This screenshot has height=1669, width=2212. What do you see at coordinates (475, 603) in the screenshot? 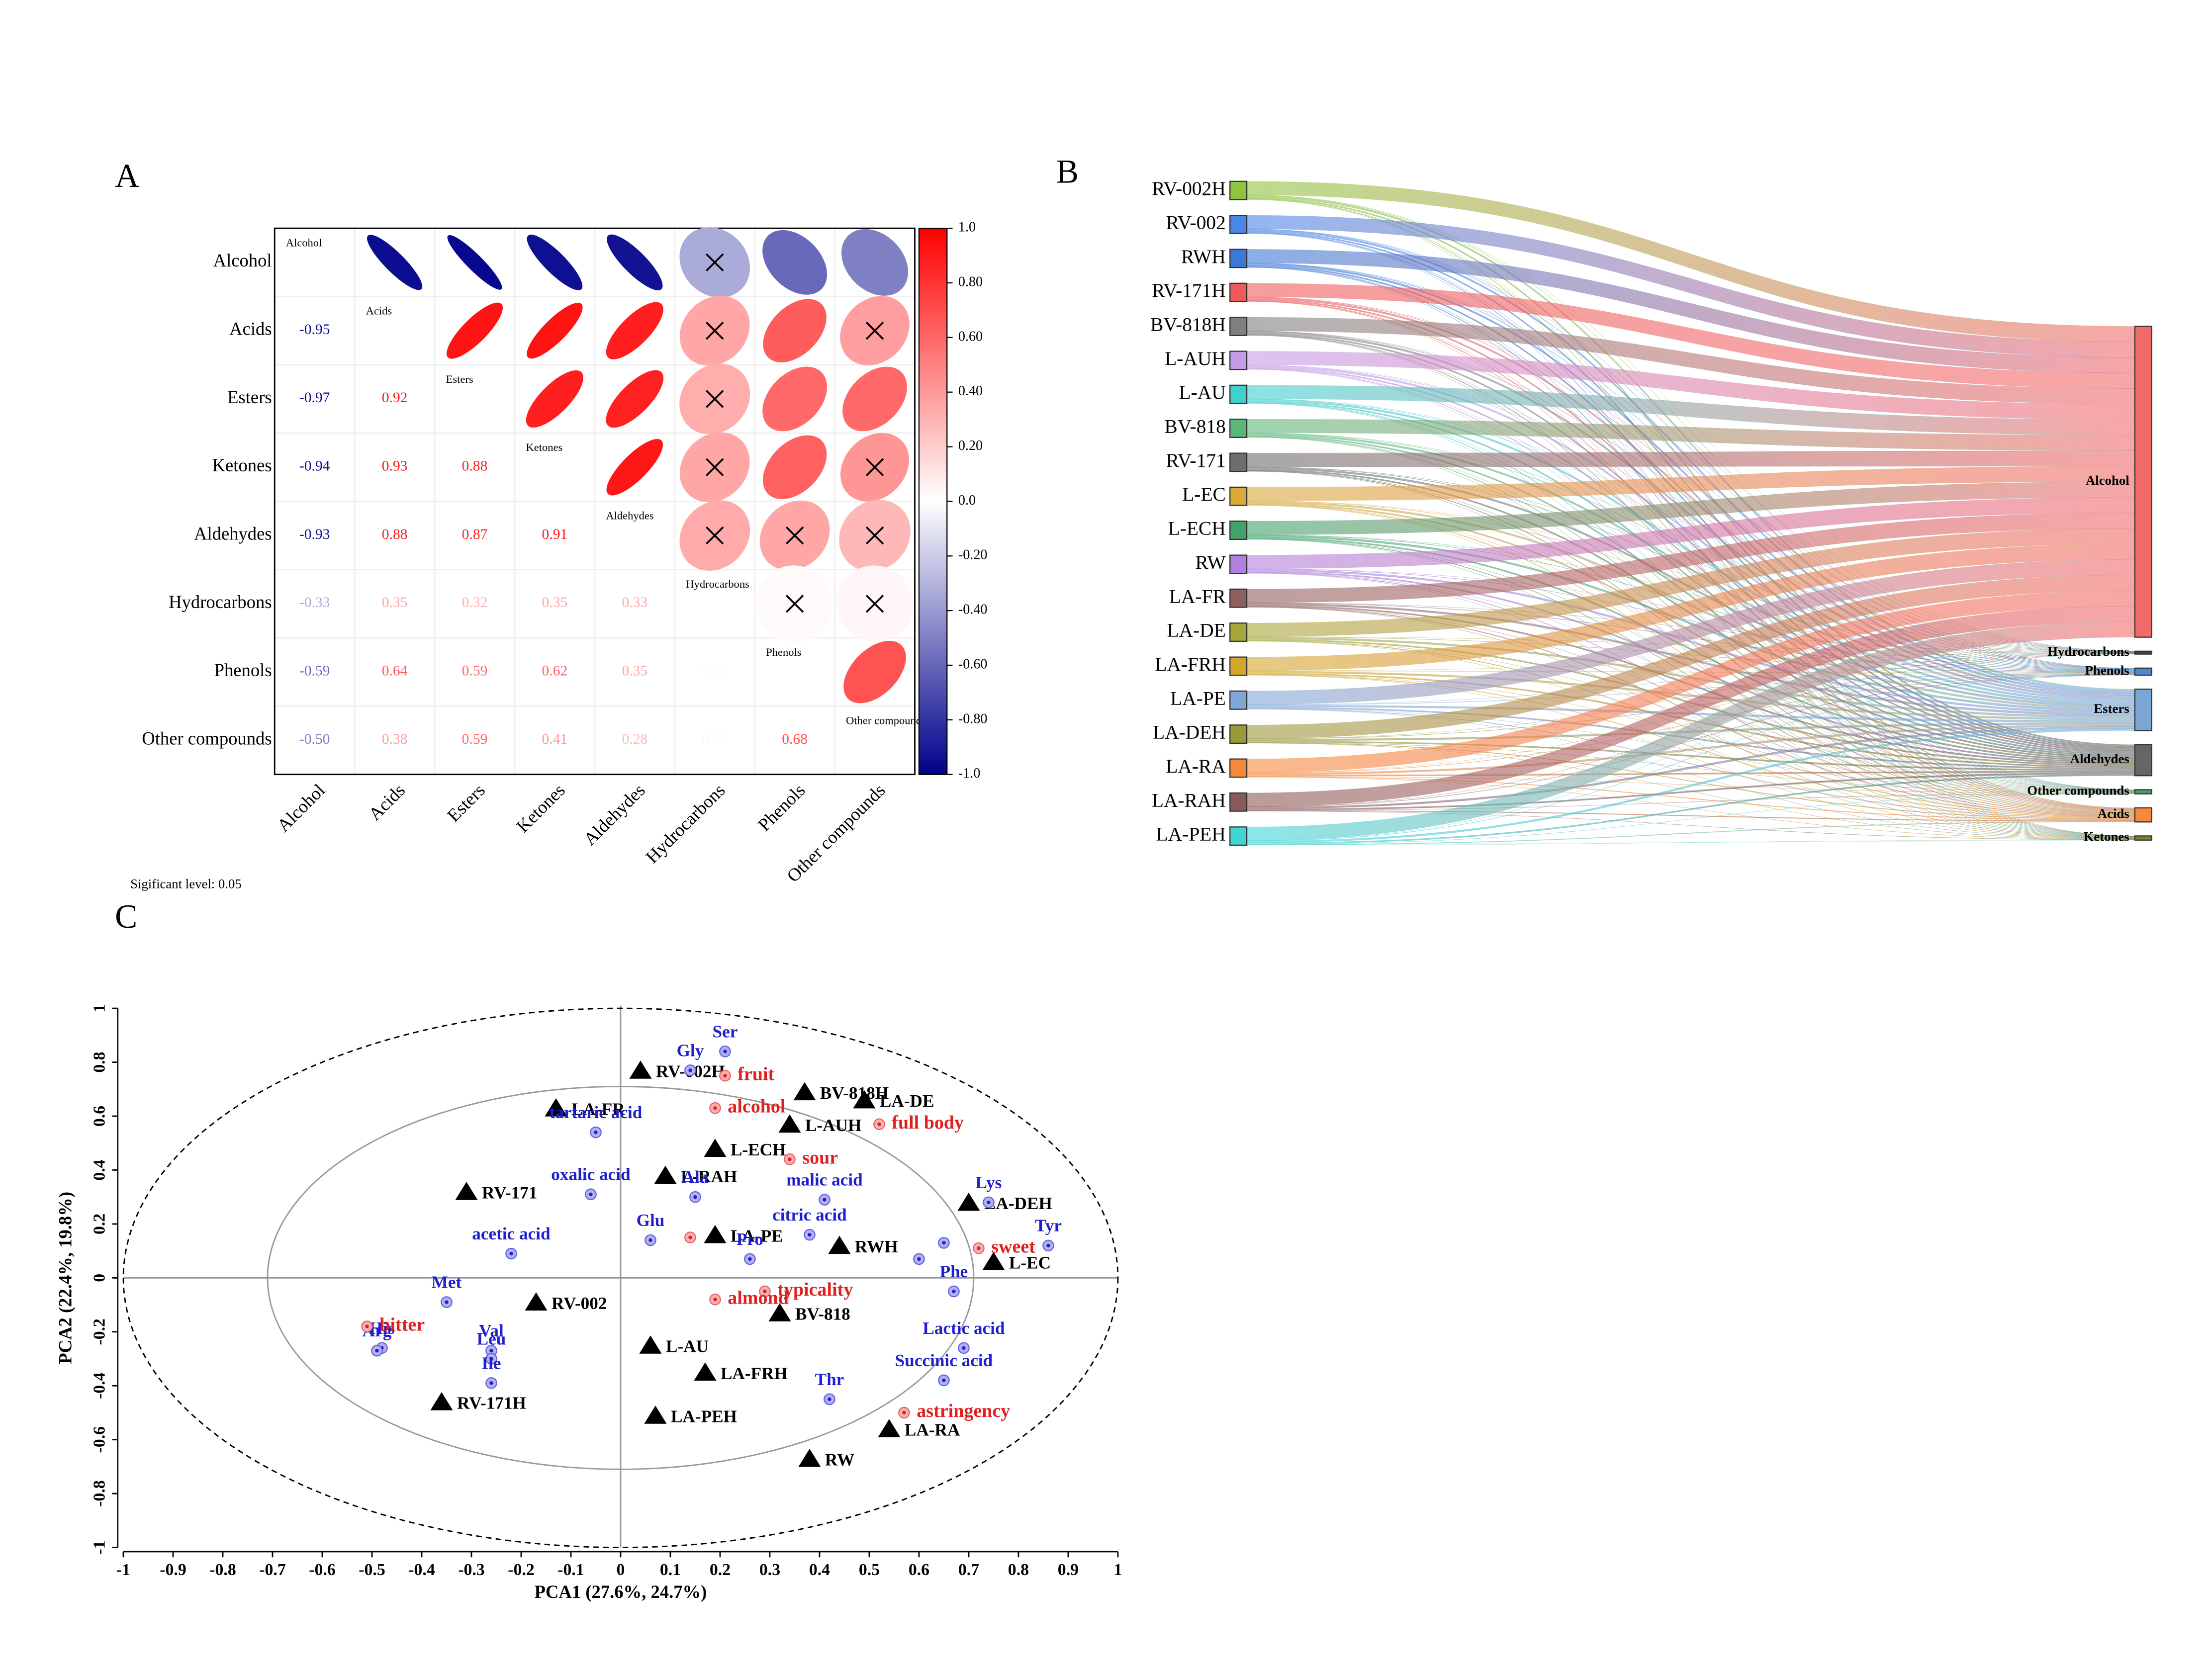
I see `value-label: 0.32` at bounding box center [475, 603].